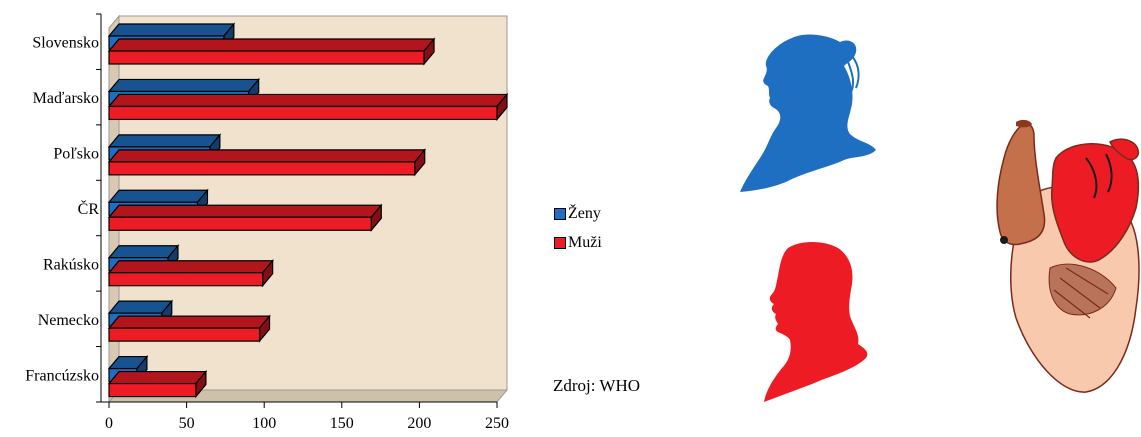  Describe the element at coordinates (89, 208) in the screenshot. I see `category-label: ČR` at that location.